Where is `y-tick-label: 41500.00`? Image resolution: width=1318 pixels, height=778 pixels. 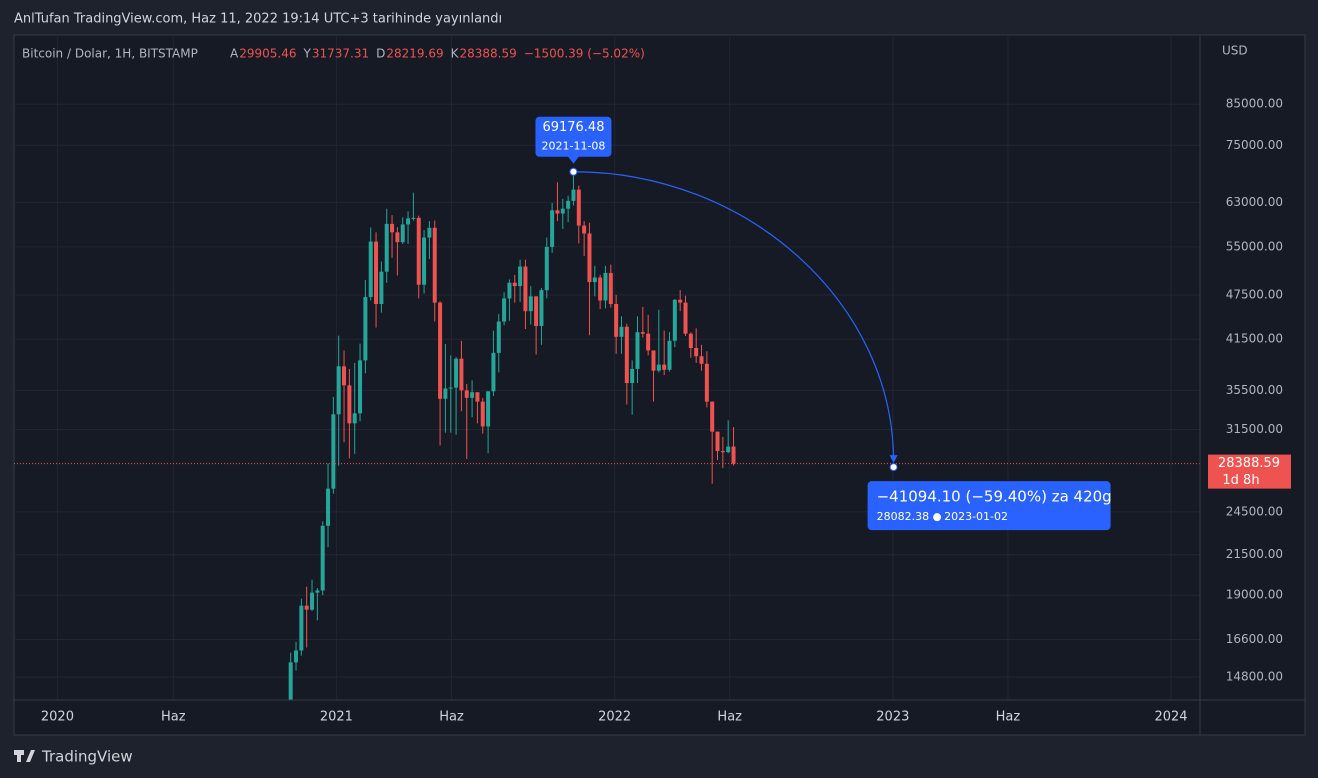
y-tick-label: 41500.00 is located at coordinates (1254, 339).